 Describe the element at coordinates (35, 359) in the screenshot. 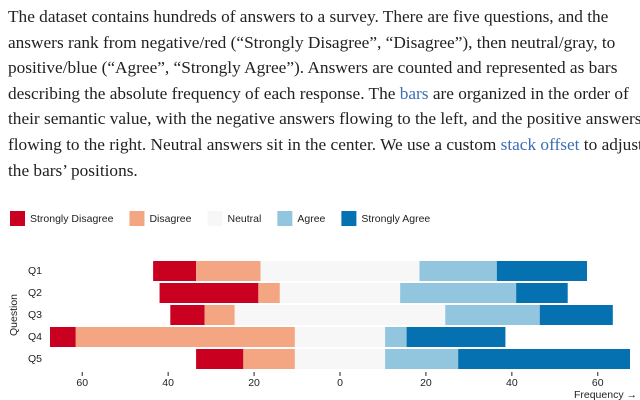

I see `y-tick-label: Q5` at that location.